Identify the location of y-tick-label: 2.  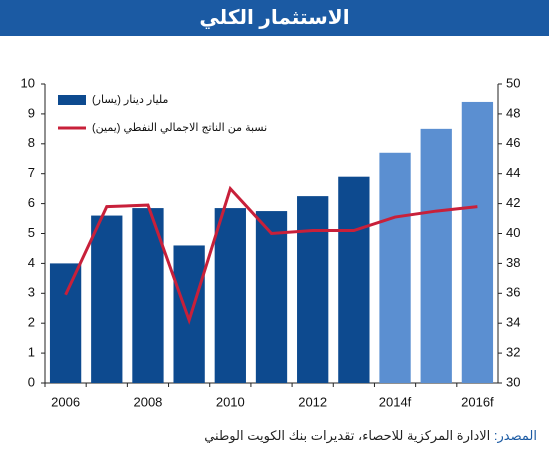
(31, 322).